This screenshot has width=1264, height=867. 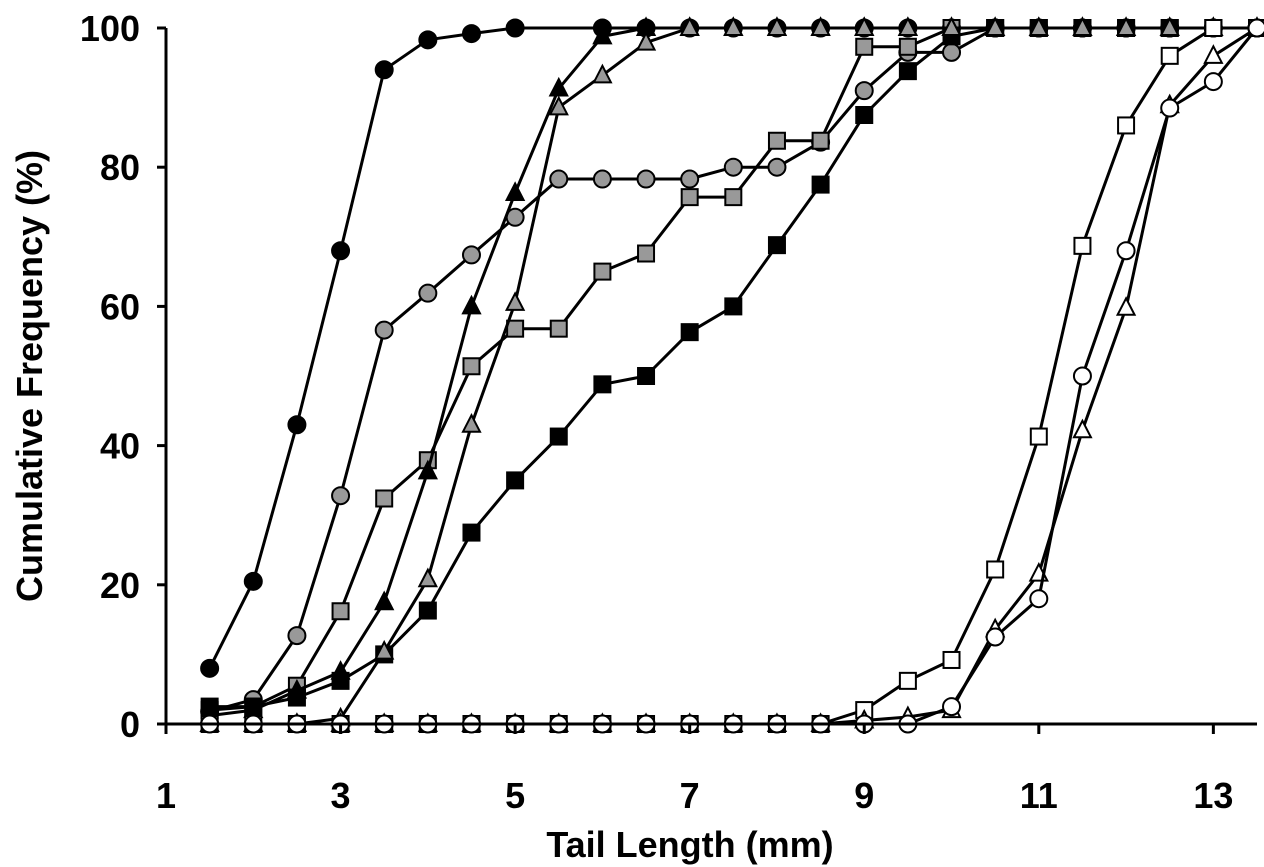 What do you see at coordinates (690, 795) in the screenshot?
I see `x-tick-label: 7` at bounding box center [690, 795].